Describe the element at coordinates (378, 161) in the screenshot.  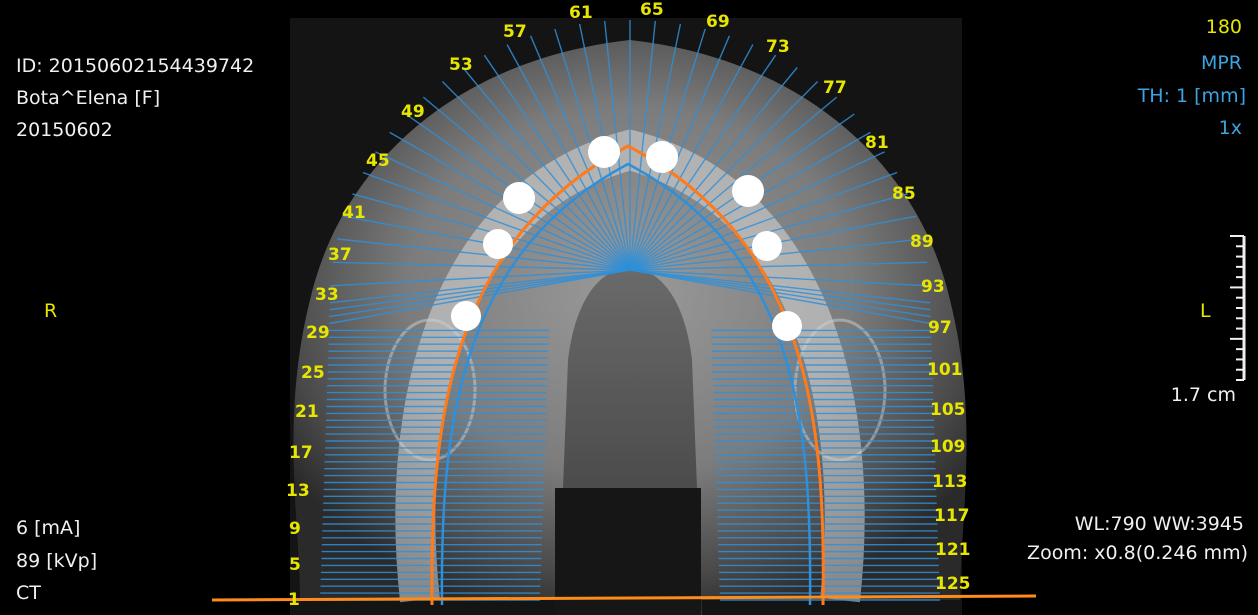
I see `slice-number-label: 45` at that location.